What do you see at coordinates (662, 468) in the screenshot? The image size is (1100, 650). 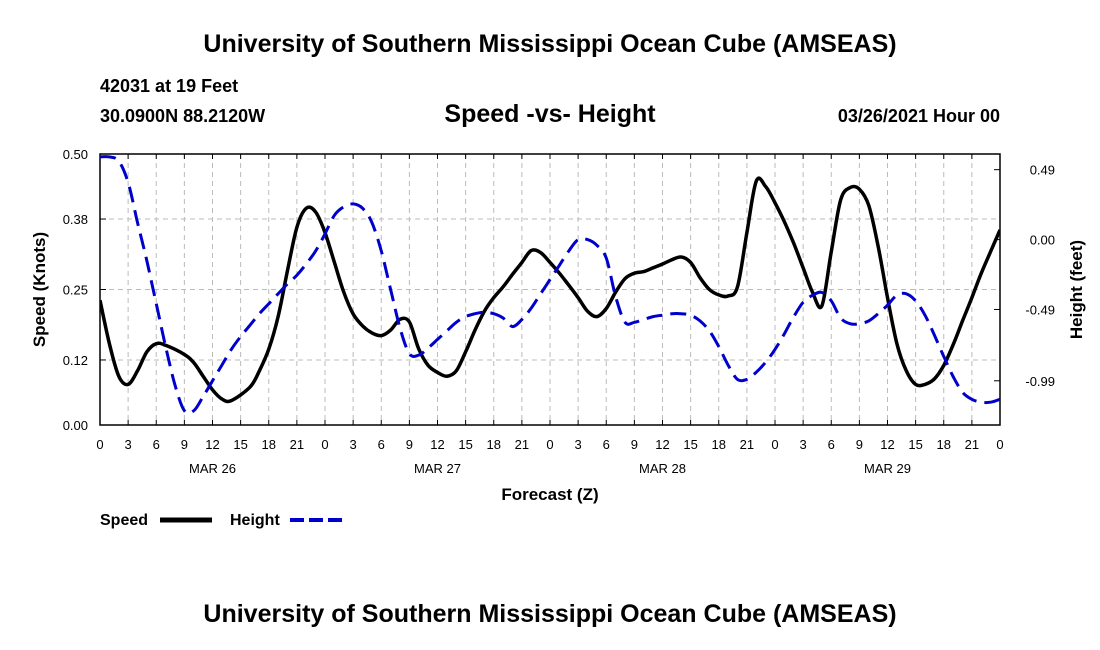 I see `x-day-label: MAR 28` at bounding box center [662, 468].